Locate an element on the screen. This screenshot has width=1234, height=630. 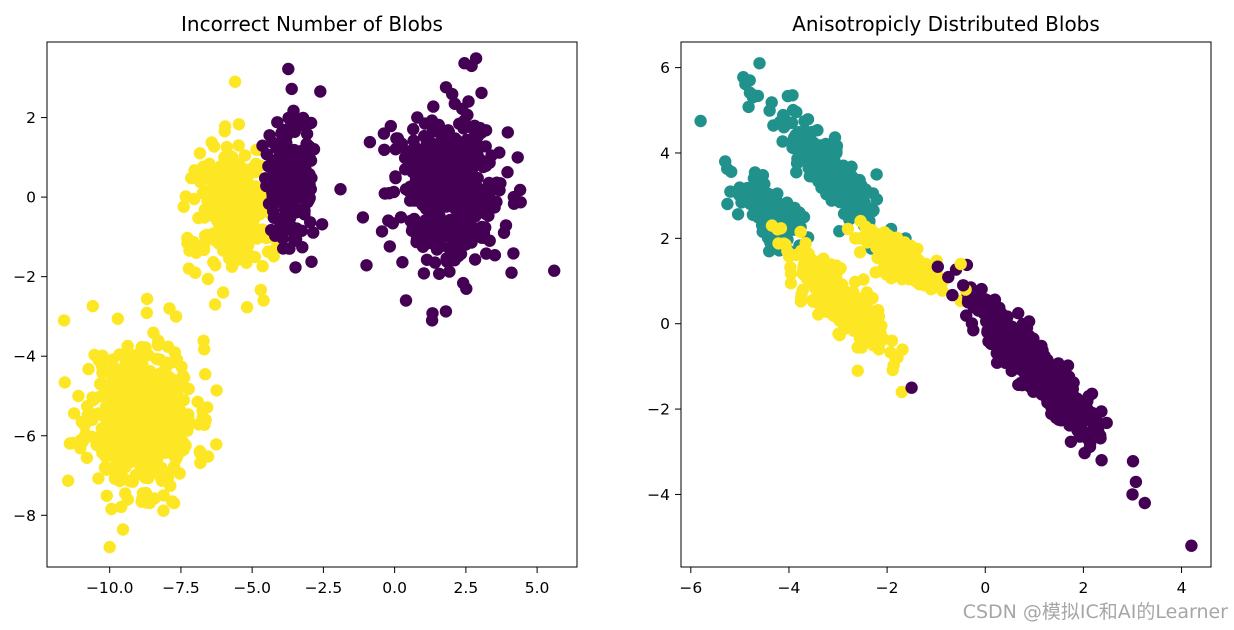
x-tick-label: −2.5 is located at coordinates (324, 588).